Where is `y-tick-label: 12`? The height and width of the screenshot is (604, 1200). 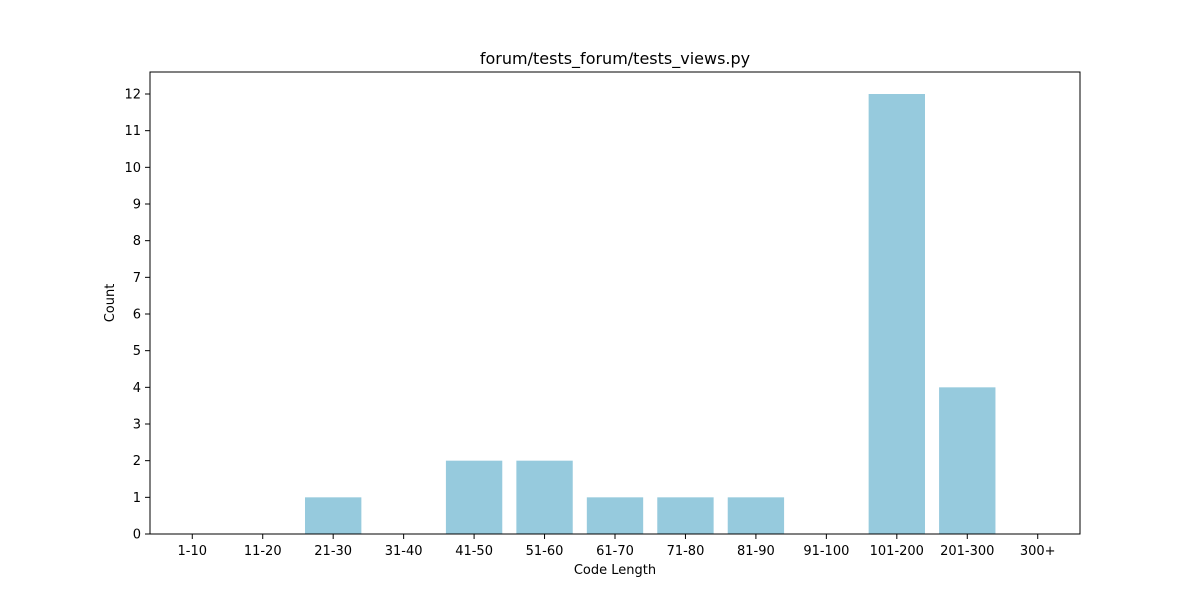
y-tick-label: 12 is located at coordinates (132, 95).